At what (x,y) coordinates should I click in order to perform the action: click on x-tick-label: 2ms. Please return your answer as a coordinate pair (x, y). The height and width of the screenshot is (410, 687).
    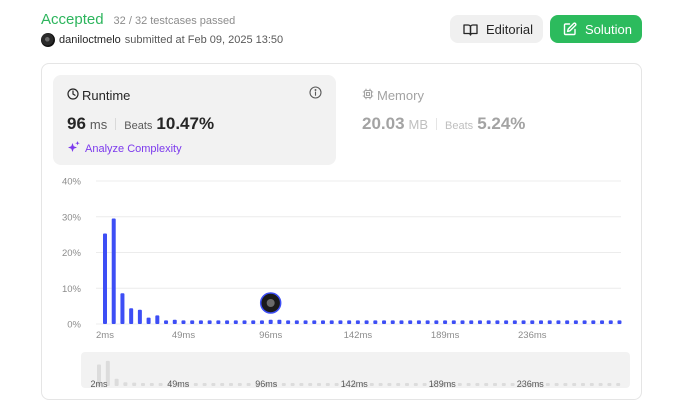
    Looking at the image, I should click on (105, 335).